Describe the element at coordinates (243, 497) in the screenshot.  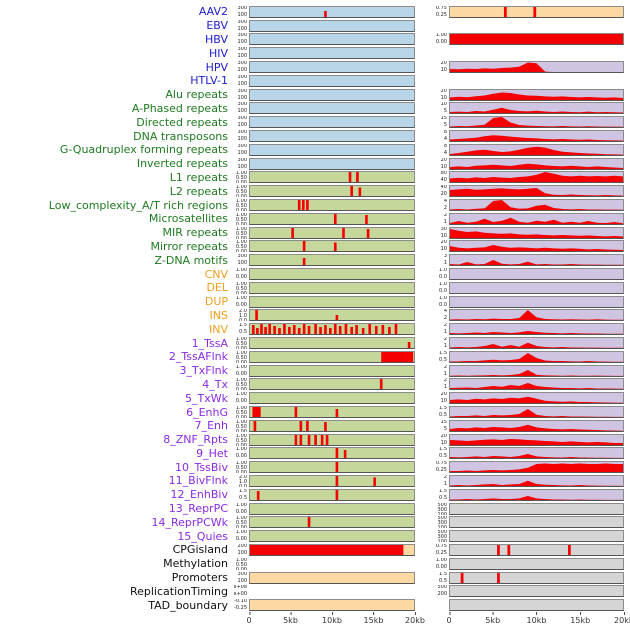
I see `y-tick-label: 0.5` at that location.